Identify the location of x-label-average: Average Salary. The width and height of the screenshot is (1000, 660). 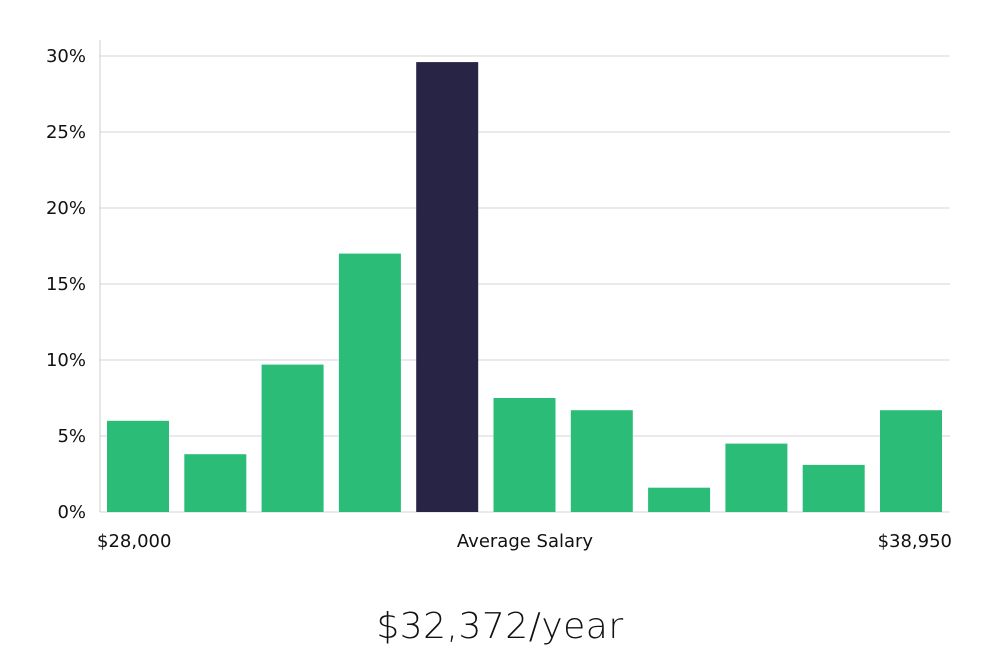
(525, 541).